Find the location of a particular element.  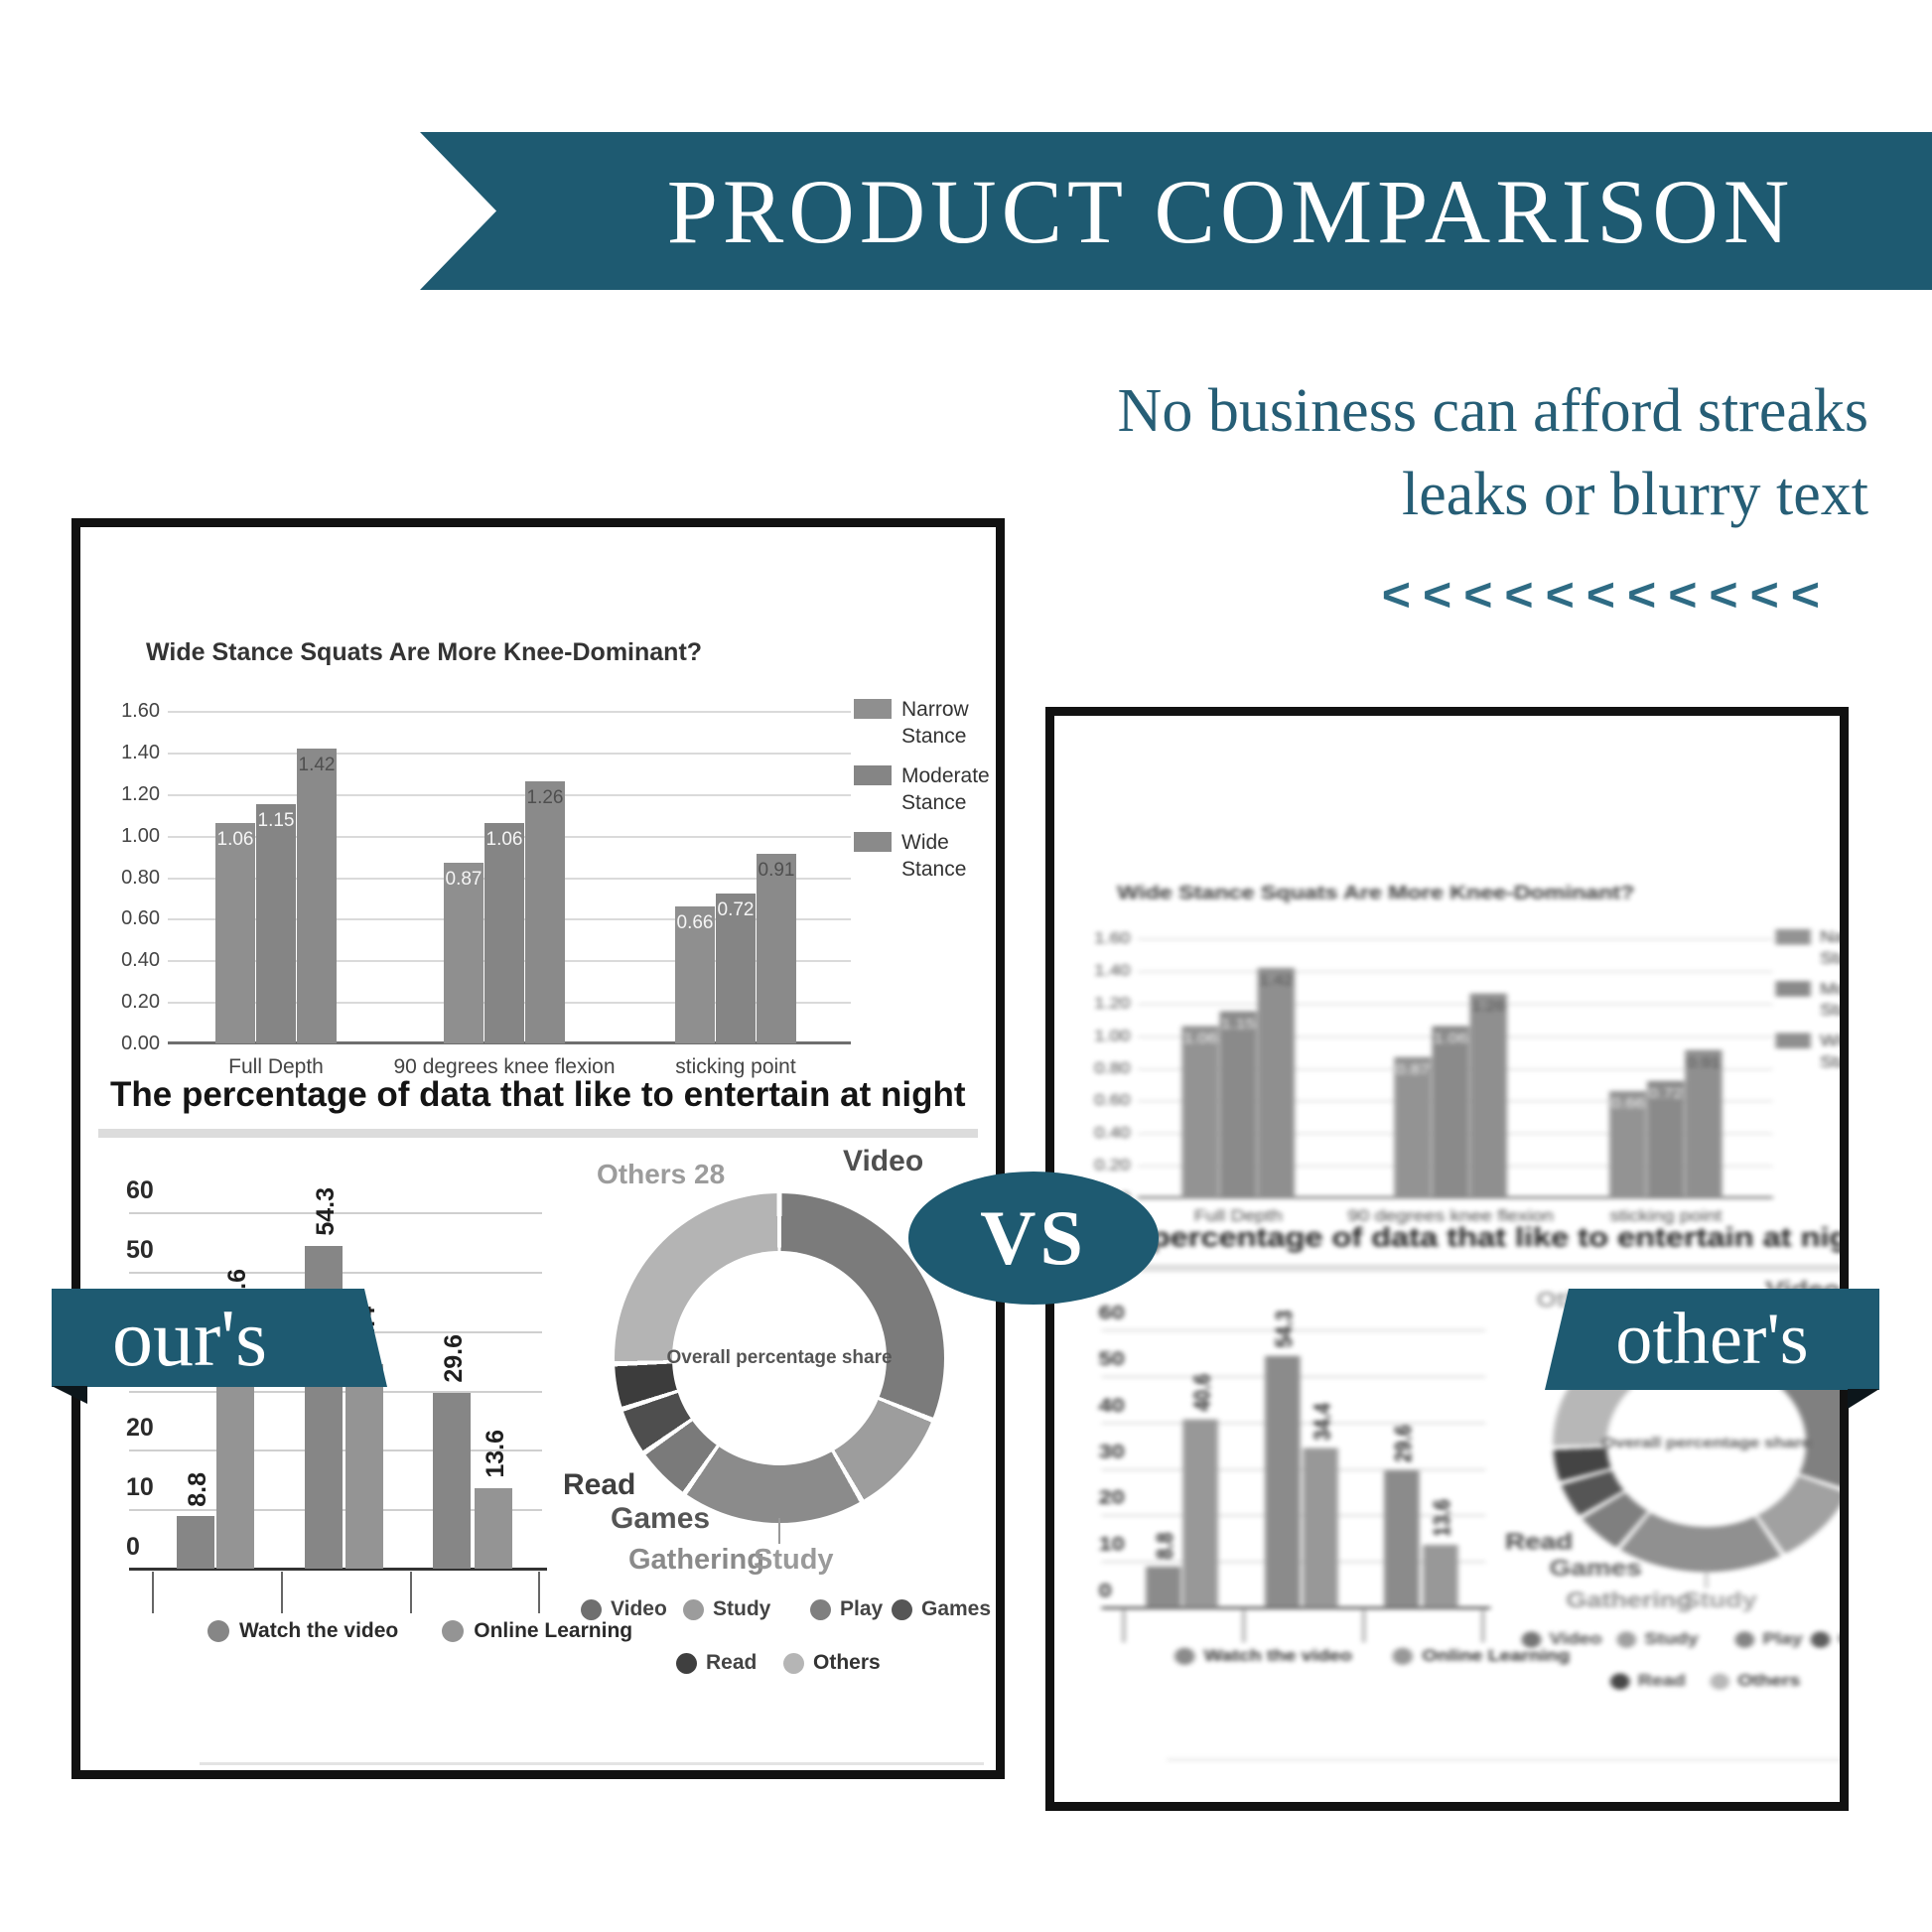

y-tick-label: 10 is located at coordinates (1111, 1544).